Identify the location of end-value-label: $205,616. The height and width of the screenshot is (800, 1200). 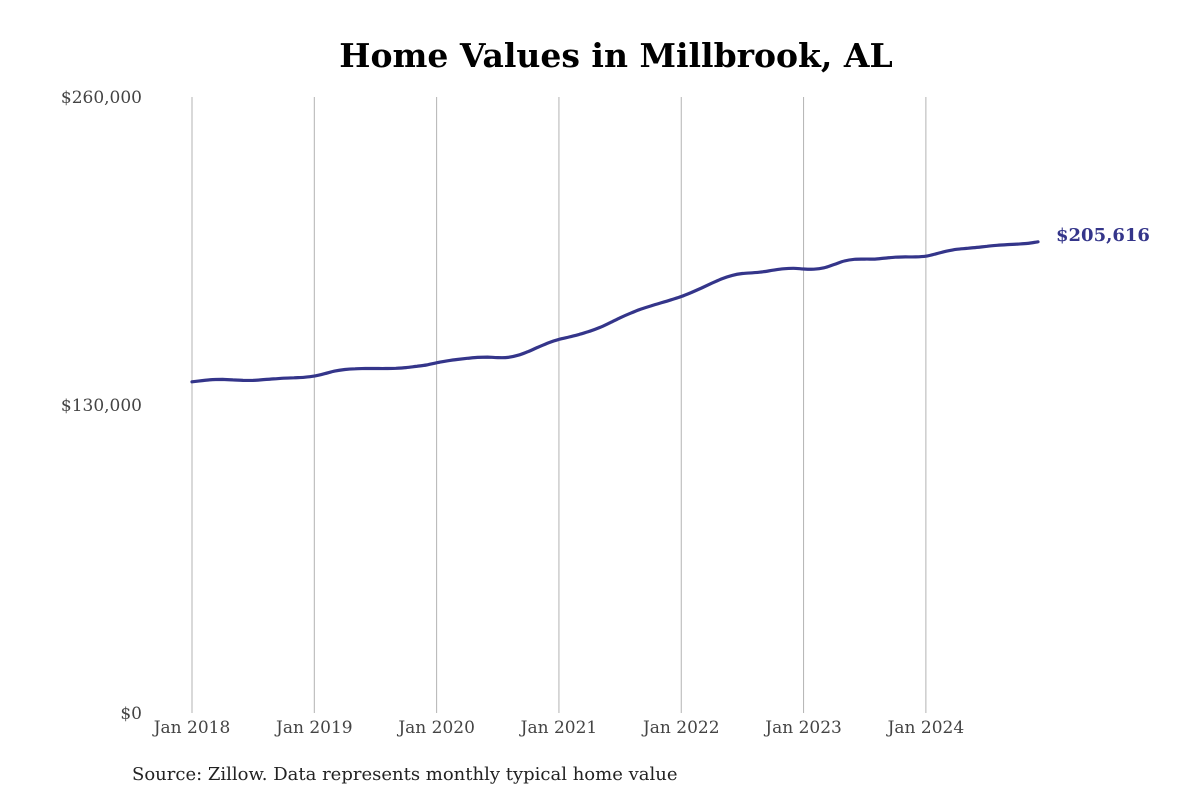
(1103, 235).